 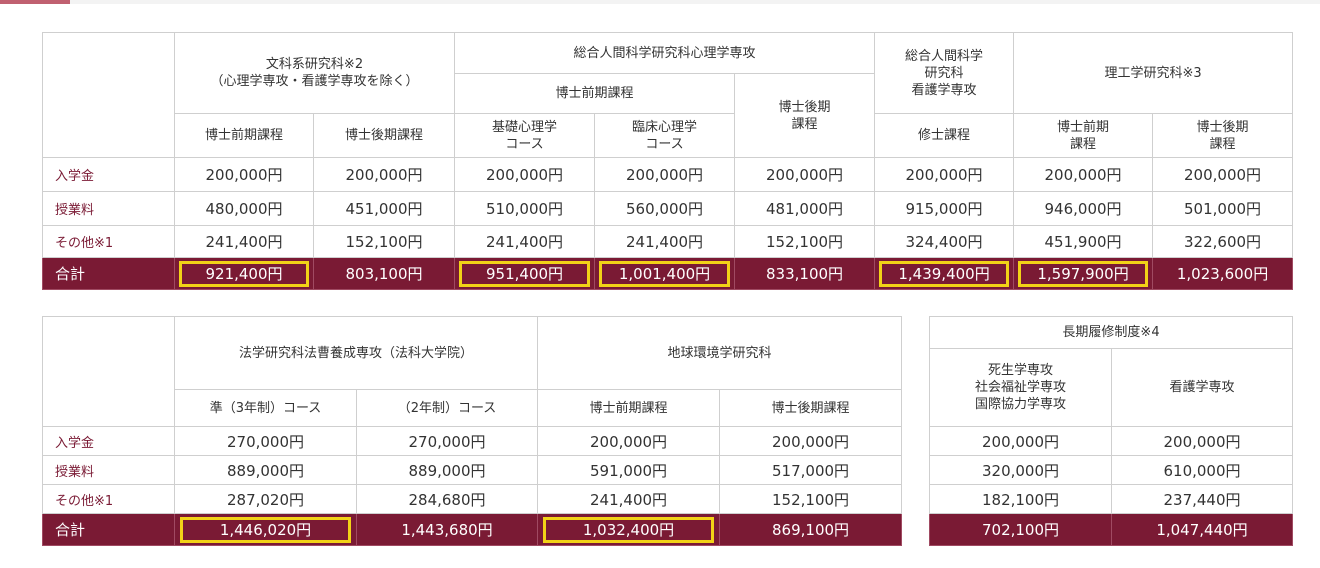 What do you see at coordinates (1223, 273) in the screenshot?
I see `total-cell: 1,023,600円` at bounding box center [1223, 273].